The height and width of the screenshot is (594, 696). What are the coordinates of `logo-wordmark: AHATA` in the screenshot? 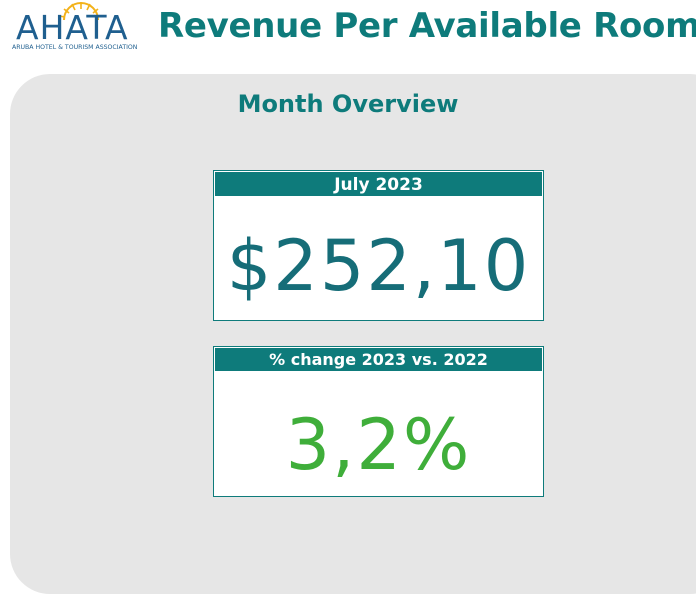 It's located at (72, 27).